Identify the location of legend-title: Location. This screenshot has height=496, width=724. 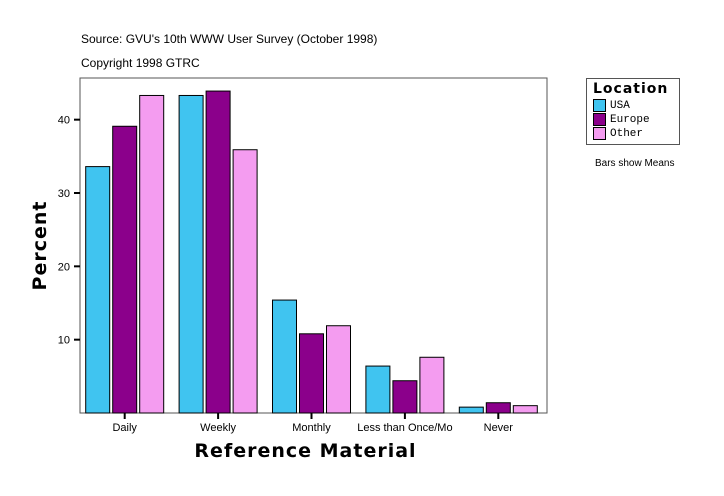
(631, 89).